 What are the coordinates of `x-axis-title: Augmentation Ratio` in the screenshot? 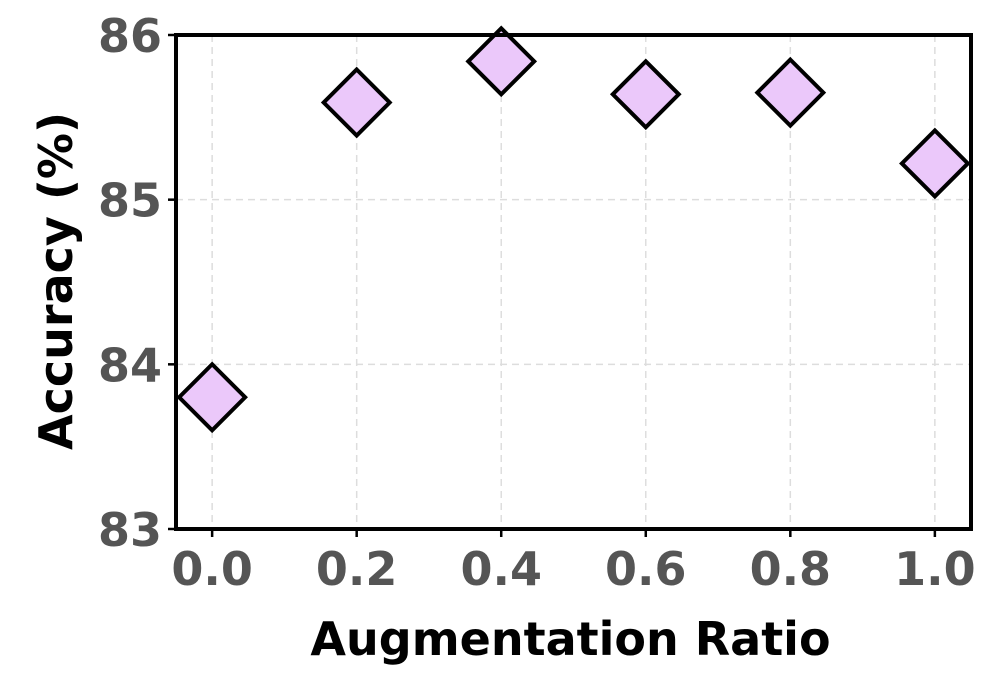 It's located at (570, 639).